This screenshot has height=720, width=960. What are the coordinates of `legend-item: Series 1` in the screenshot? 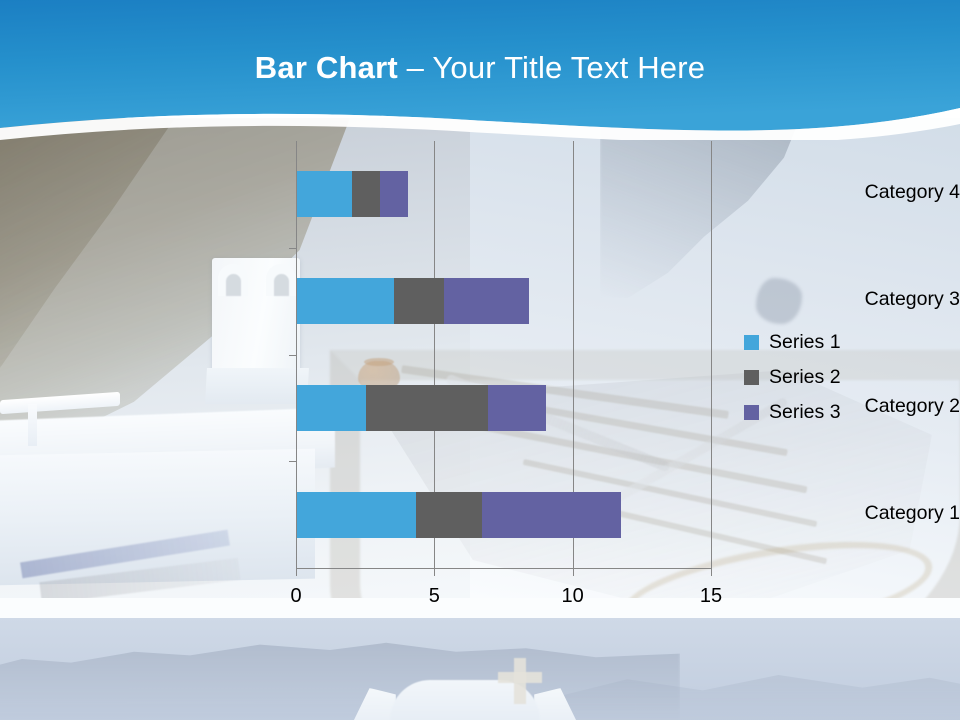 It's located at (834, 342).